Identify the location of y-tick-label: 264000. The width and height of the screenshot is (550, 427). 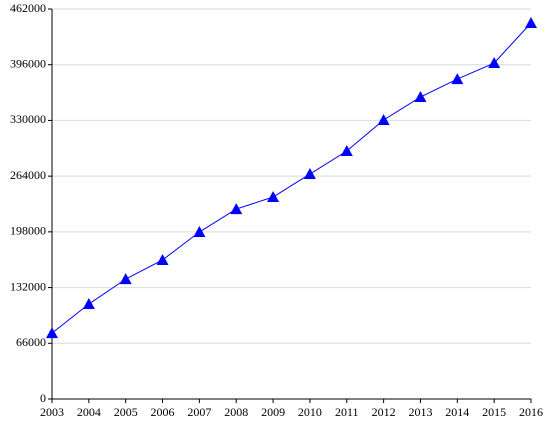
(28, 175).